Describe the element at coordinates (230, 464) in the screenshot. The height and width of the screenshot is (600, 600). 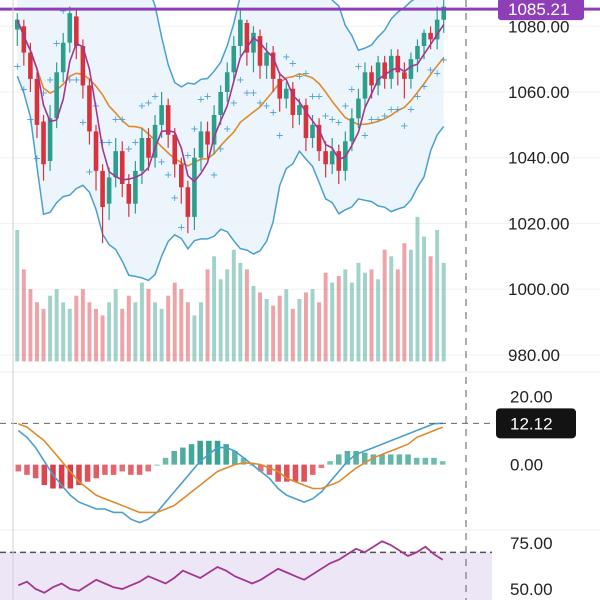
I see `macd-histogram` at that location.